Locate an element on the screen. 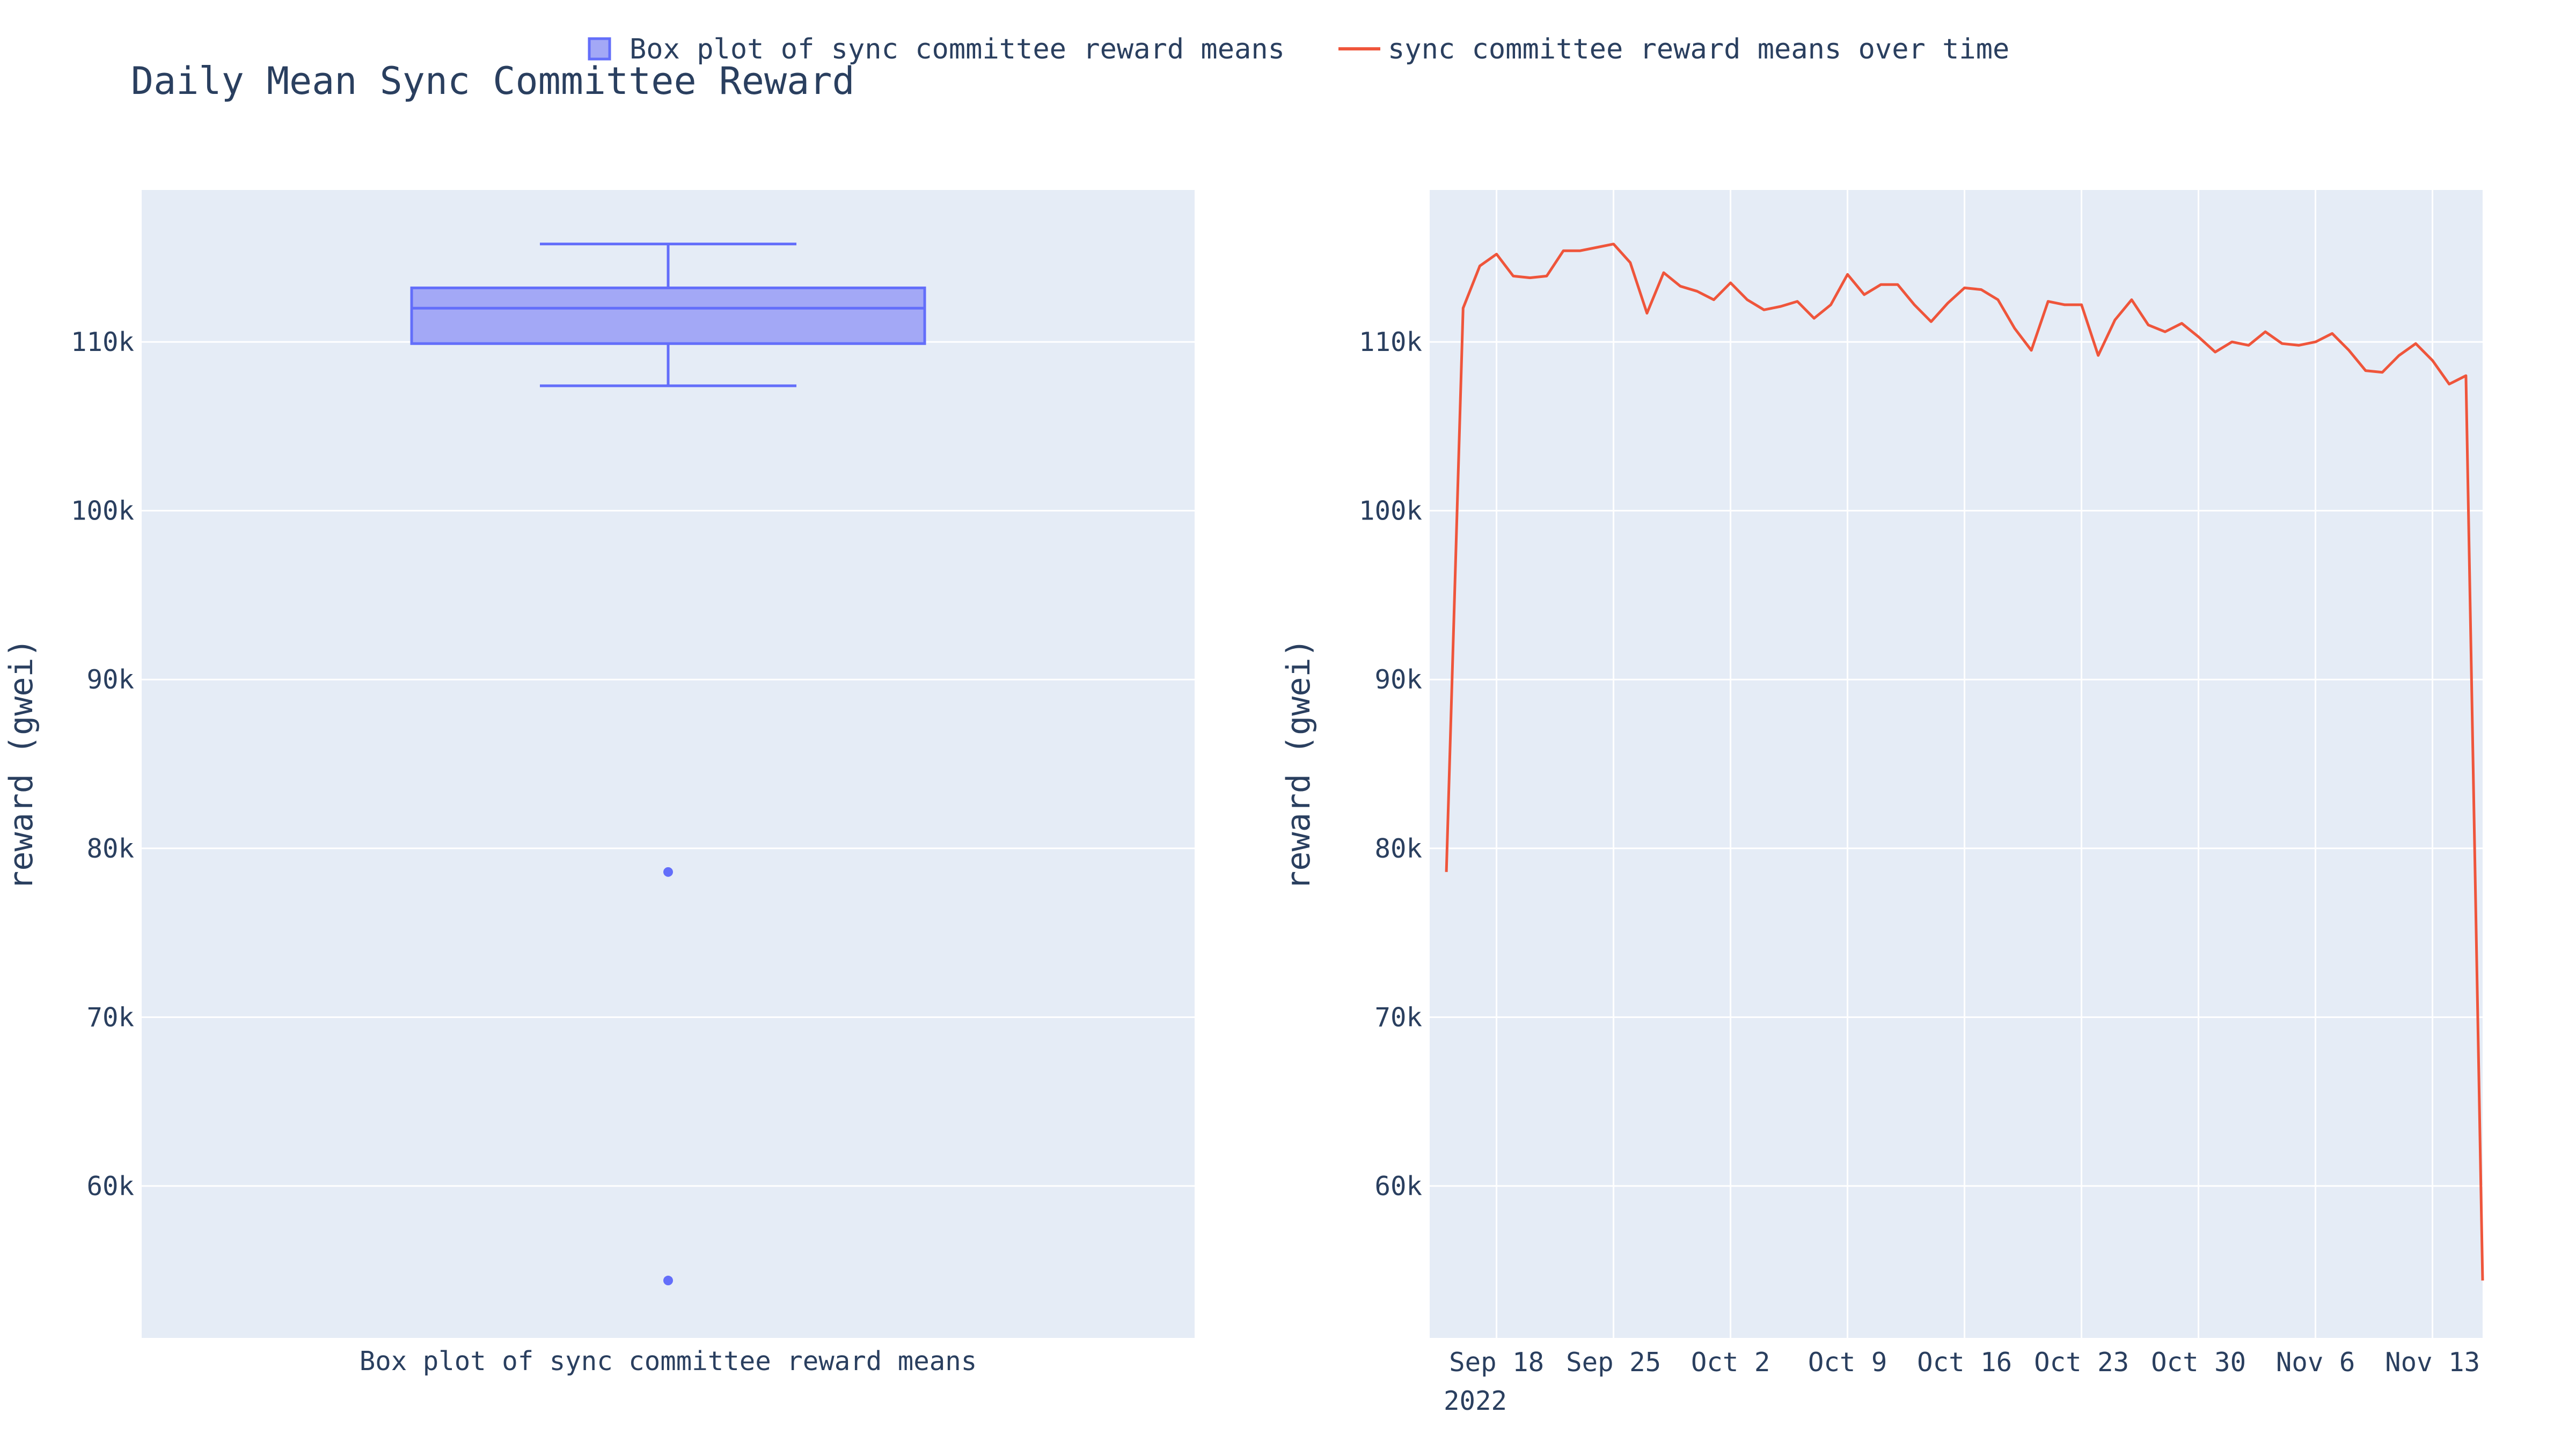 This screenshot has width=2576, height=1449. line-y-tick-label: 90k is located at coordinates (1398, 679).